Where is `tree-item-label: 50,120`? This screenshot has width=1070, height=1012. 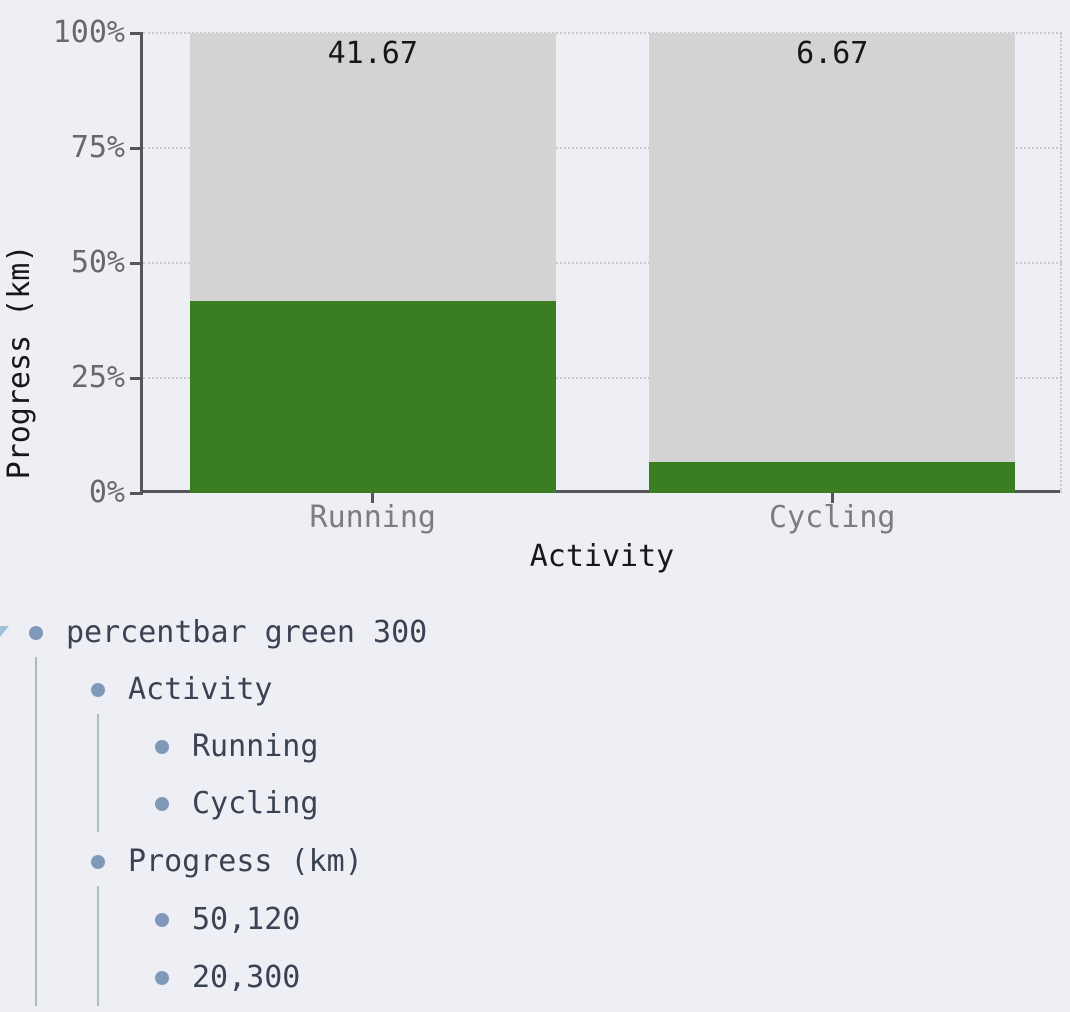
tree-item-label: 50,120 is located at coordinates (246, 919).